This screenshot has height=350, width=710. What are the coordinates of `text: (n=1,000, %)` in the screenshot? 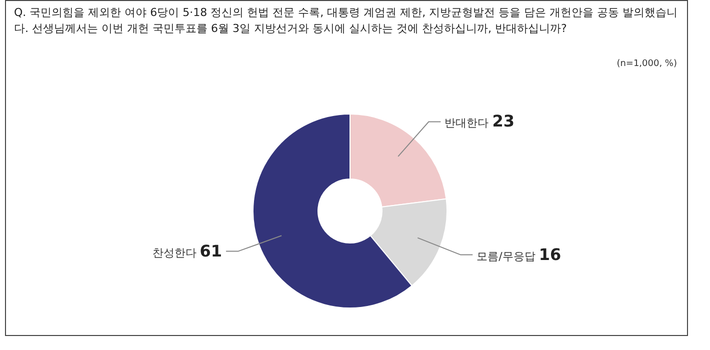 It's located at (646, 64).